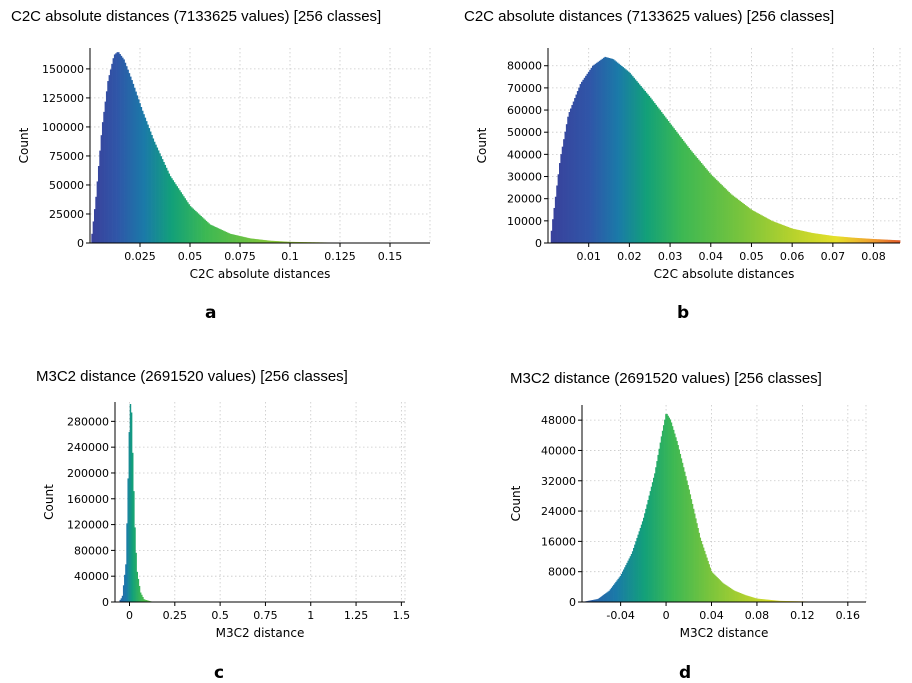 This screenshot has height=683, width=912. Describe the element at coordinates (562, 572) in the screenshot. I see `y-tick-label: 8000` at that location.